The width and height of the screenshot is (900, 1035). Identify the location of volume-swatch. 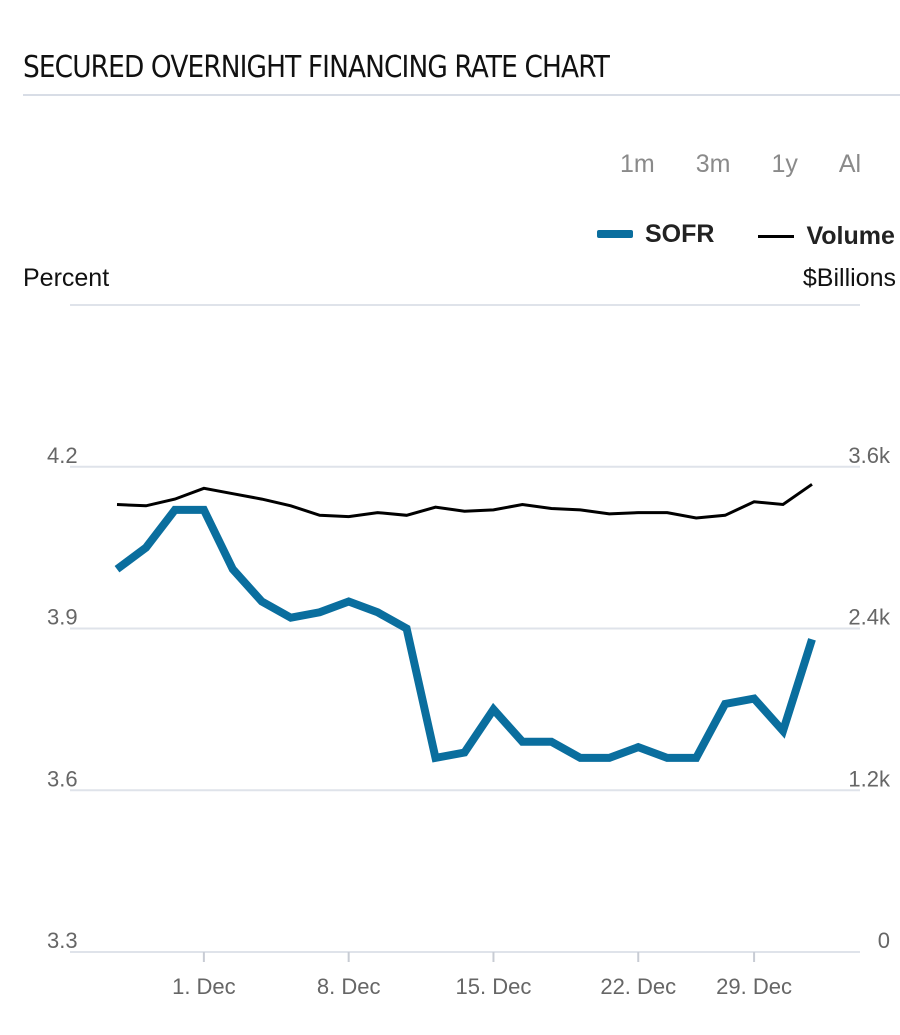
(776, 236).